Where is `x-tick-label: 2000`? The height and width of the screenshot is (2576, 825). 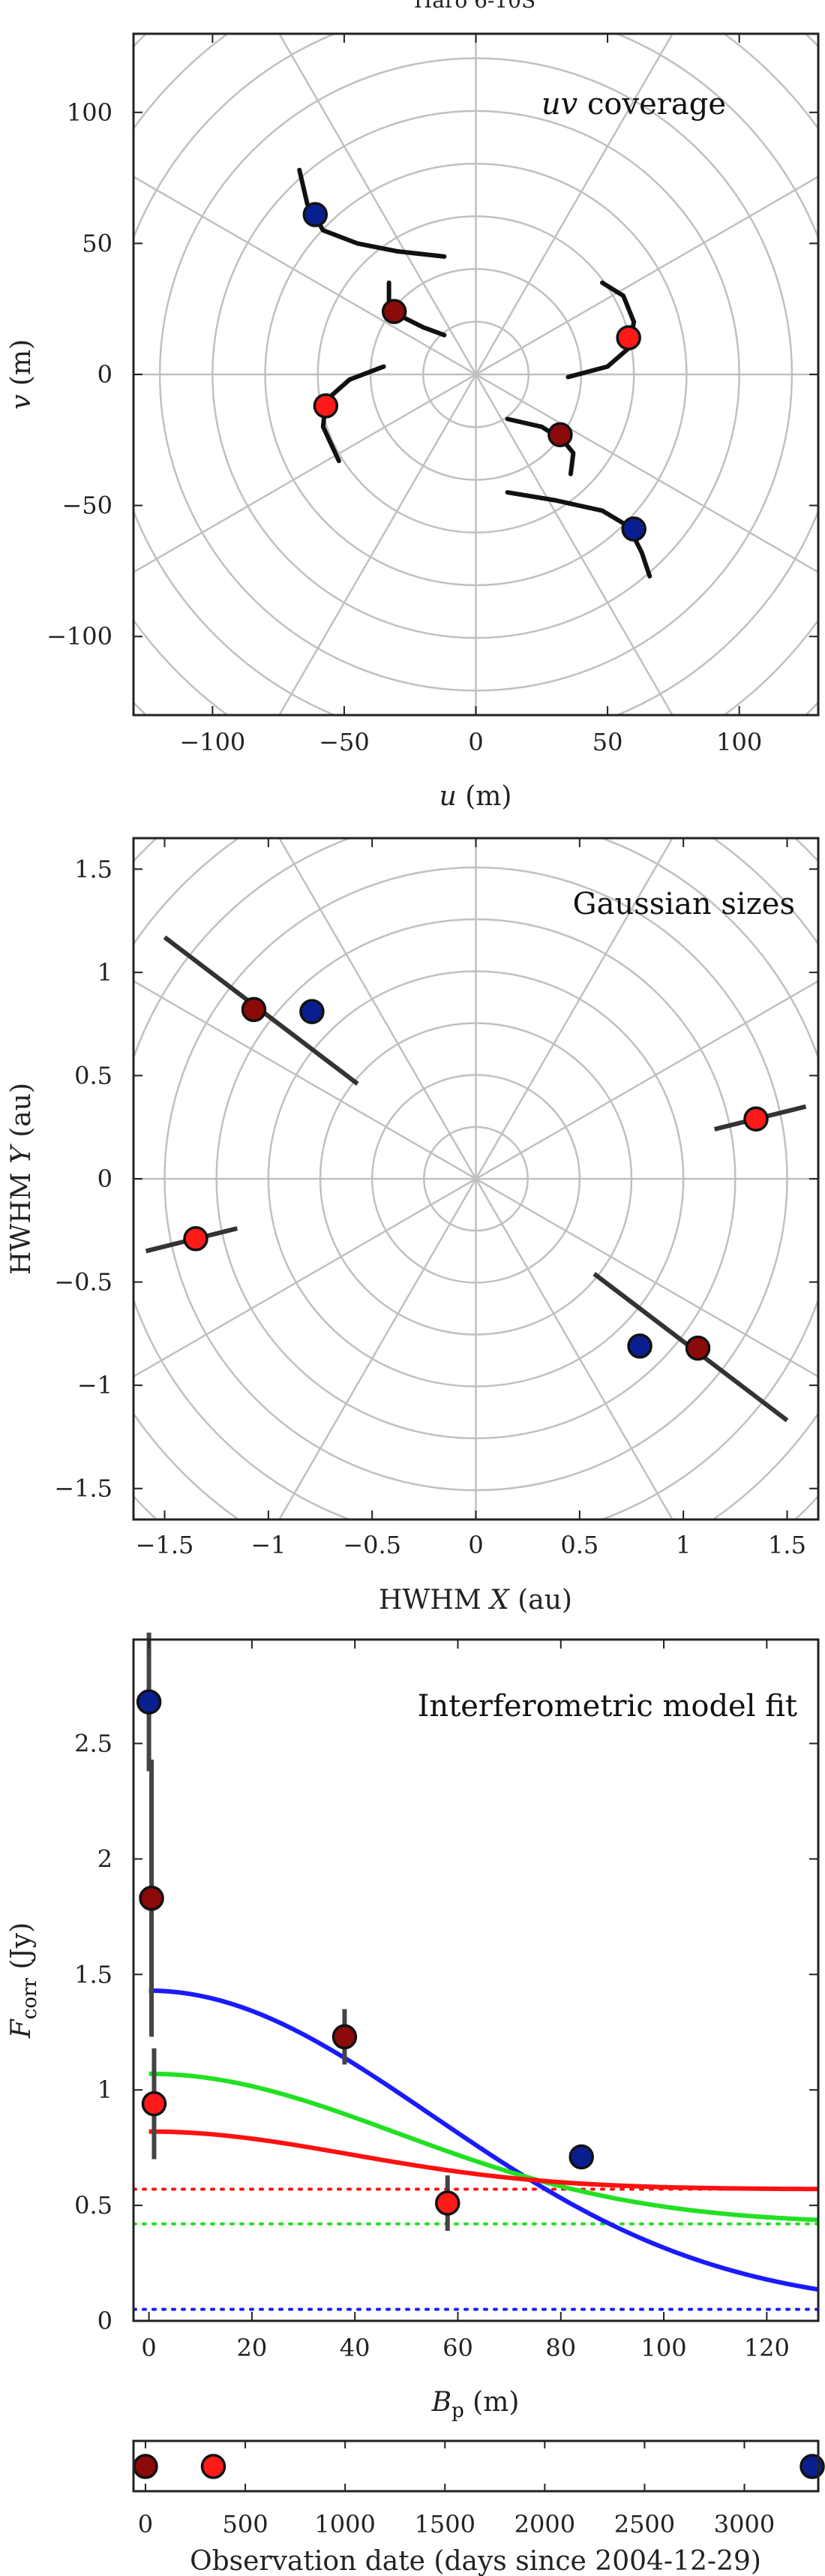
x-tick-label: 2000 is located at coordinates (544, 2524).